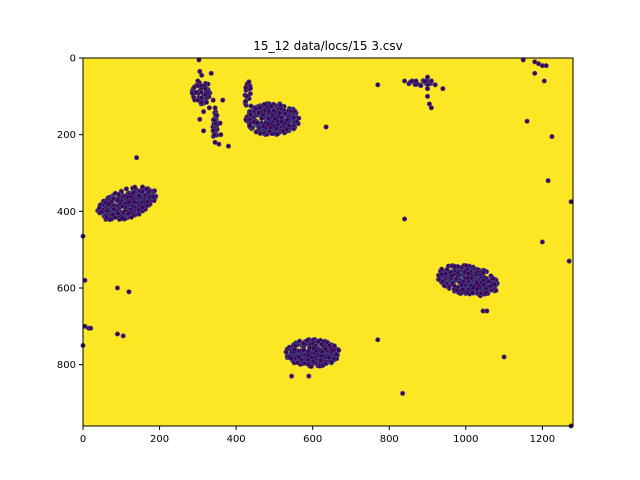  What do you see at coordinates (159, 439) in the screenshot?
I see `x-tick-label: 200` at bounding box center [159, 439].